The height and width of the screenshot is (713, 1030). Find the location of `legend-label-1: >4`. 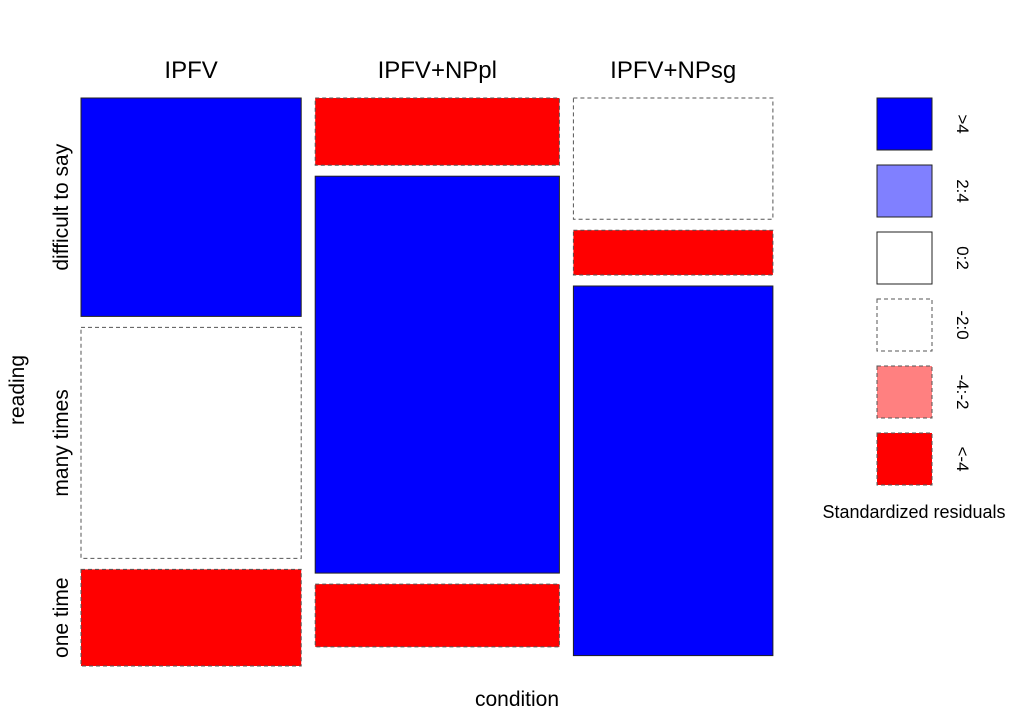

legend-label-1: >4 is located at coordinates (962, 123).